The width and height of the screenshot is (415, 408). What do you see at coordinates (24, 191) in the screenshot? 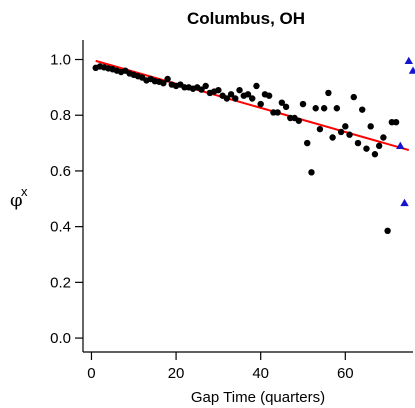
I see `y-axis-label-superscript: x` at bounding box center [24, 191].